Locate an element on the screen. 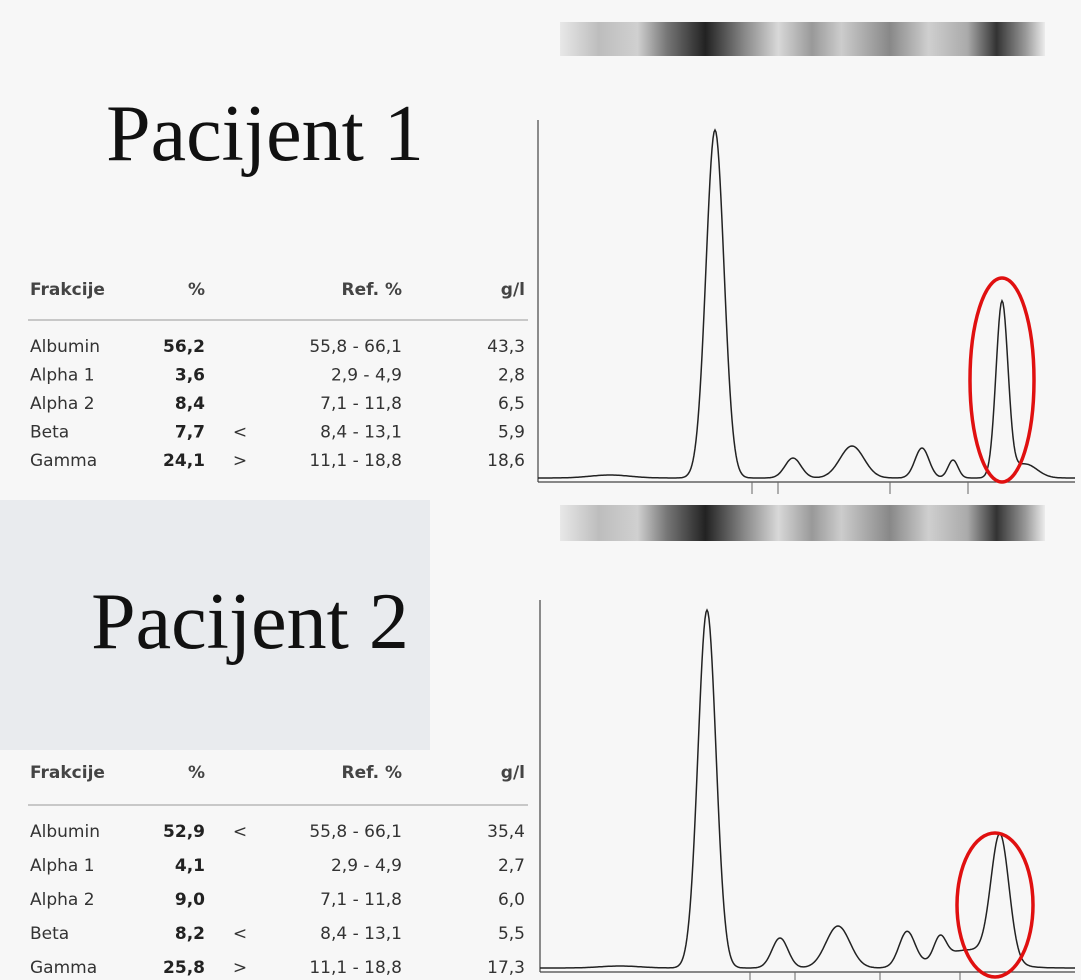 The image size is (1081, 980). table-cell: 4,1 is located at coordinates (190, 866).